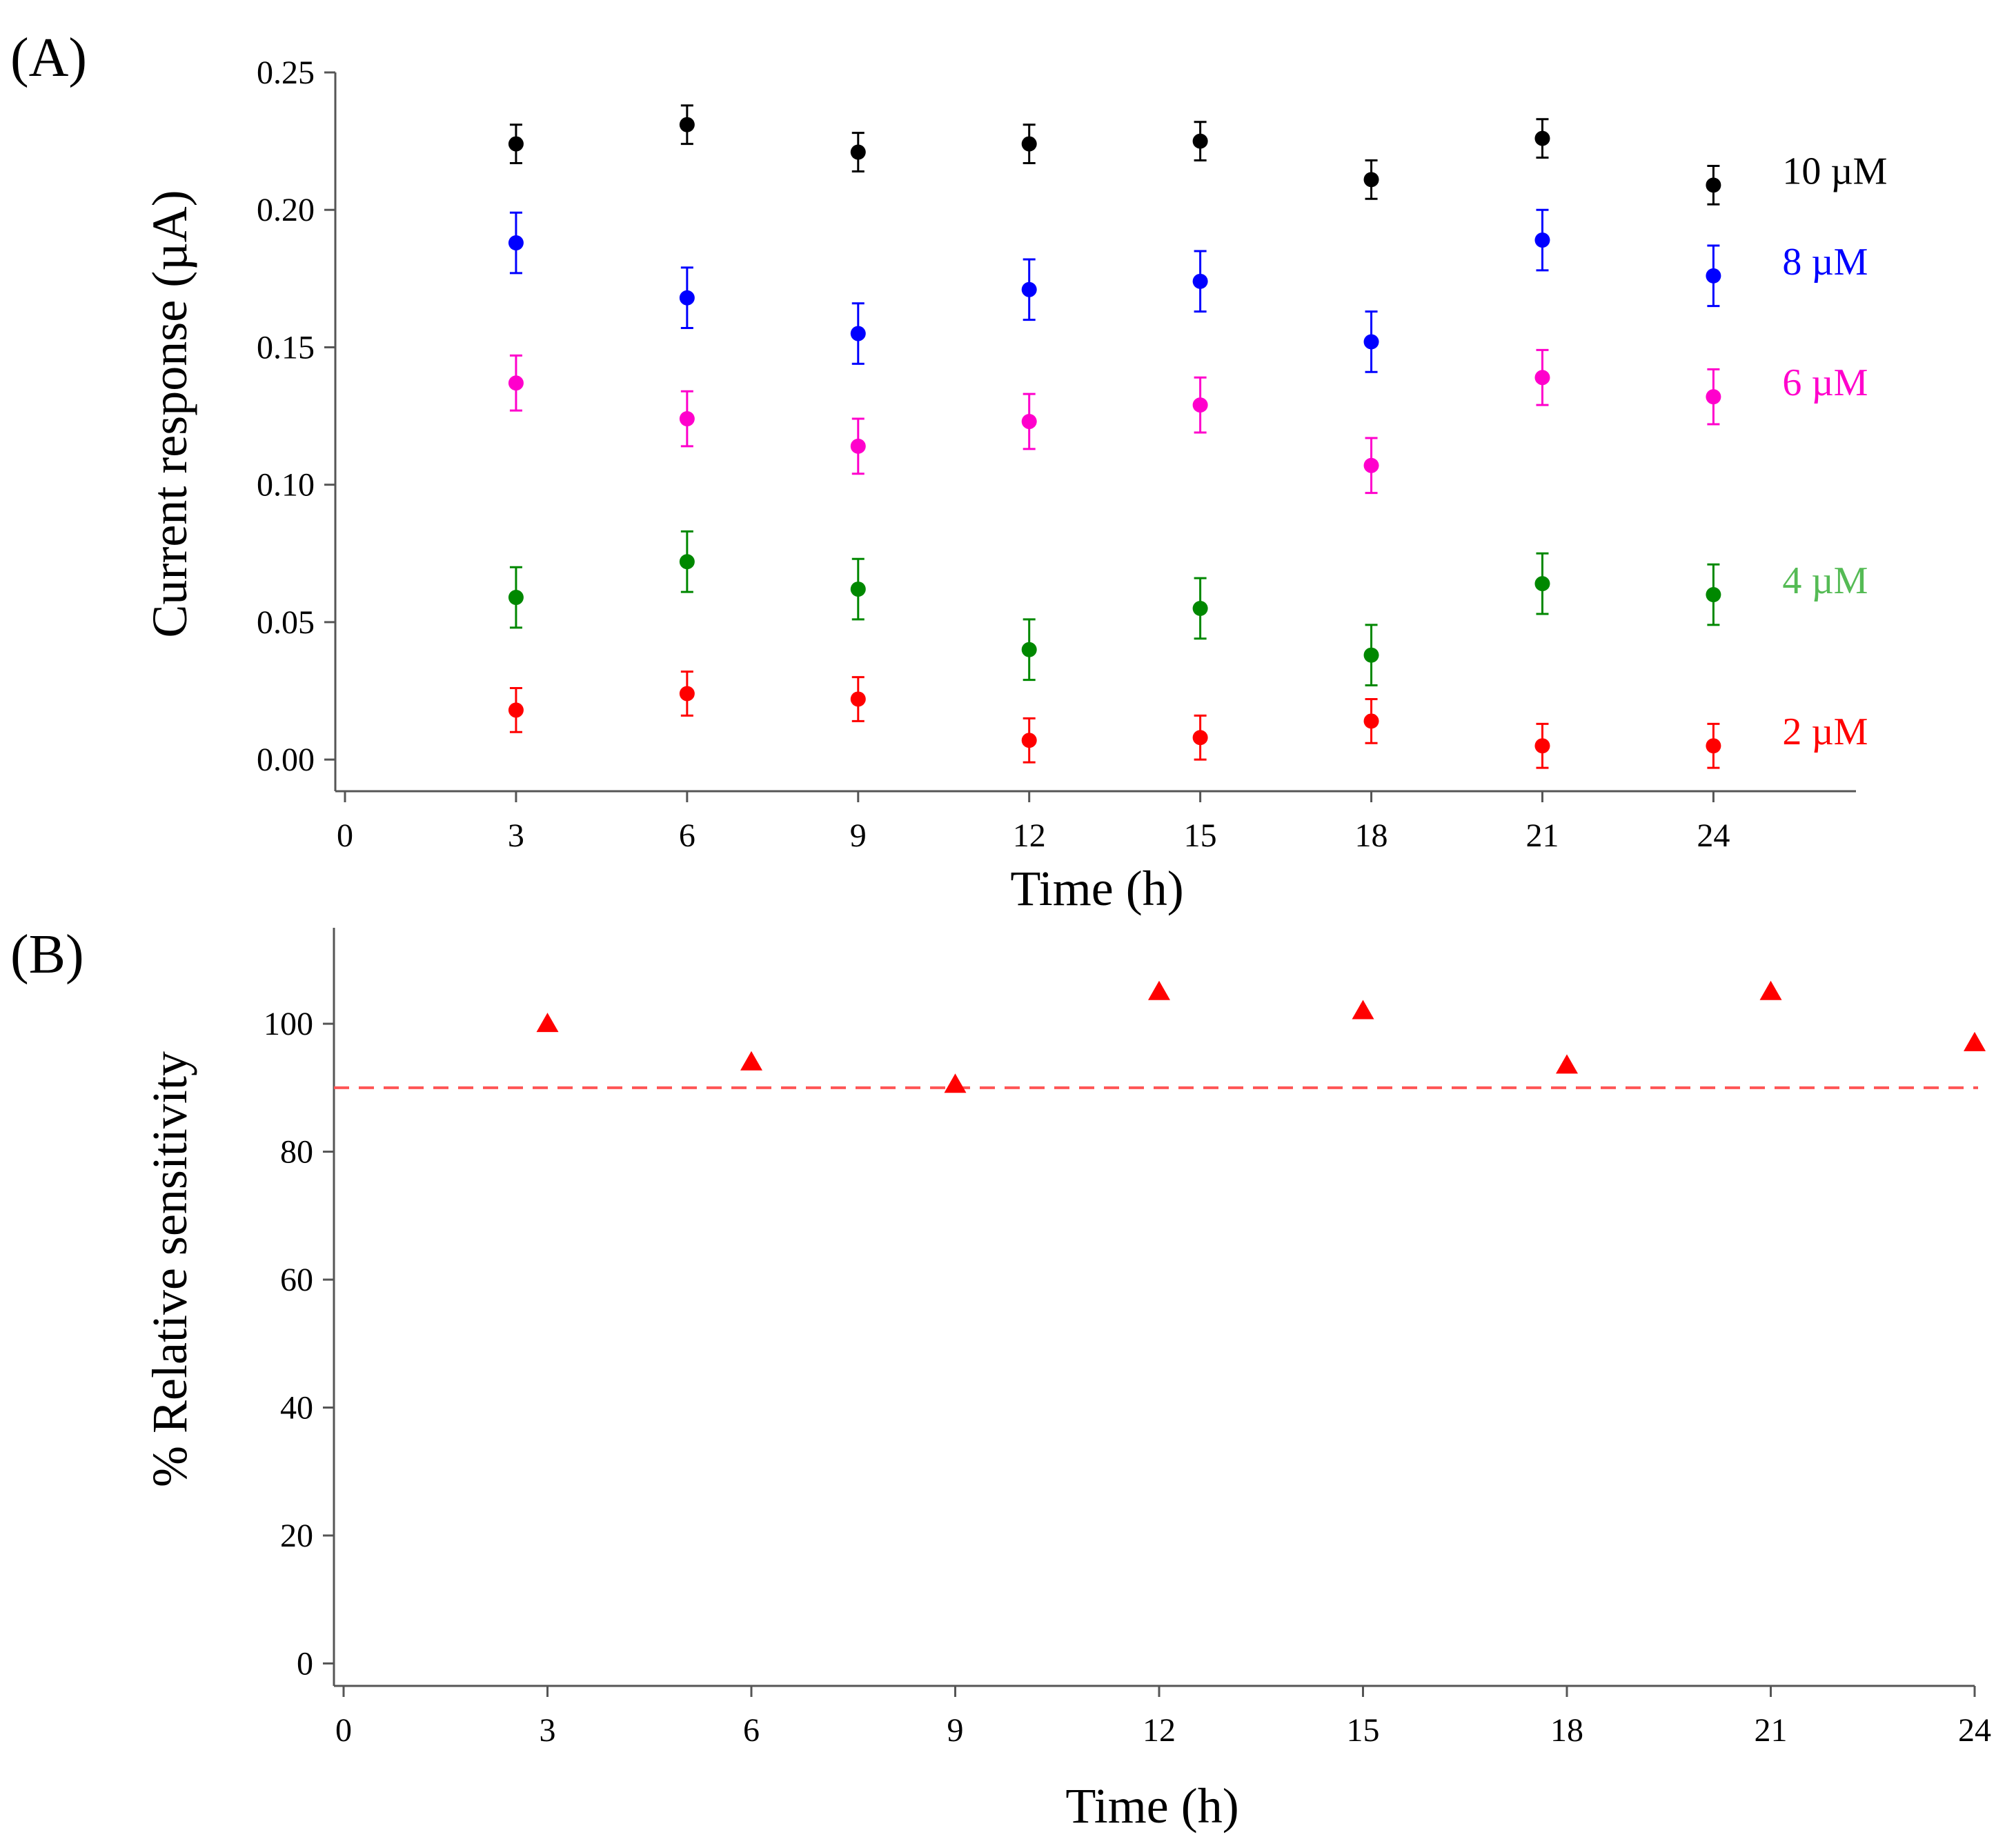  I want to click on panel-a-x-tick-label: 6, so click(687, 835).